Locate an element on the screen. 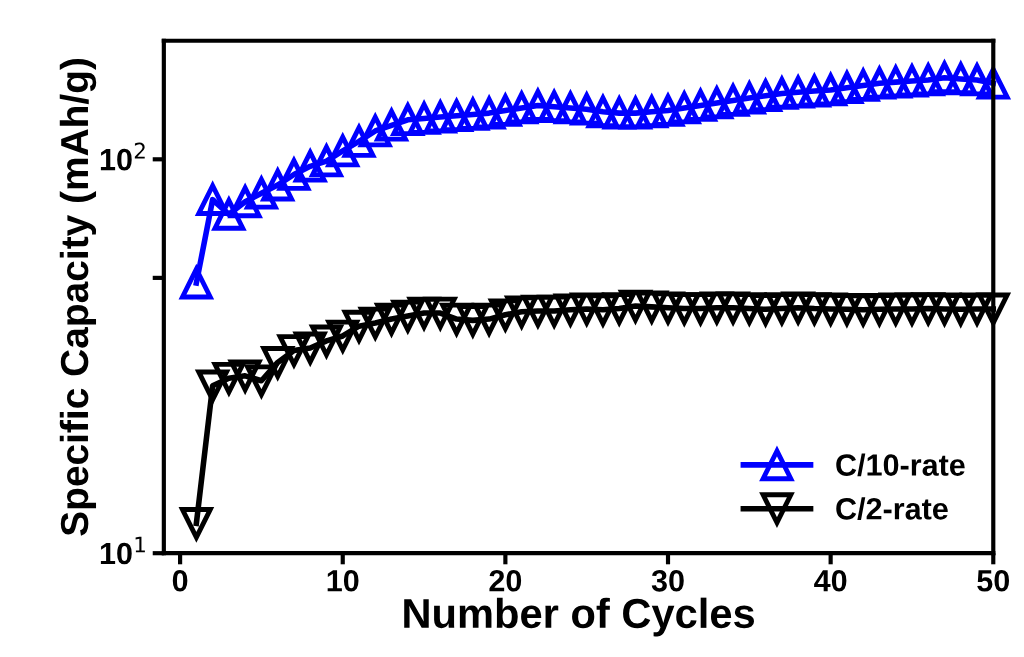 This screenshot has height=657, width=1024. x-tick-label: 20 is located at coordinates (505, 580).